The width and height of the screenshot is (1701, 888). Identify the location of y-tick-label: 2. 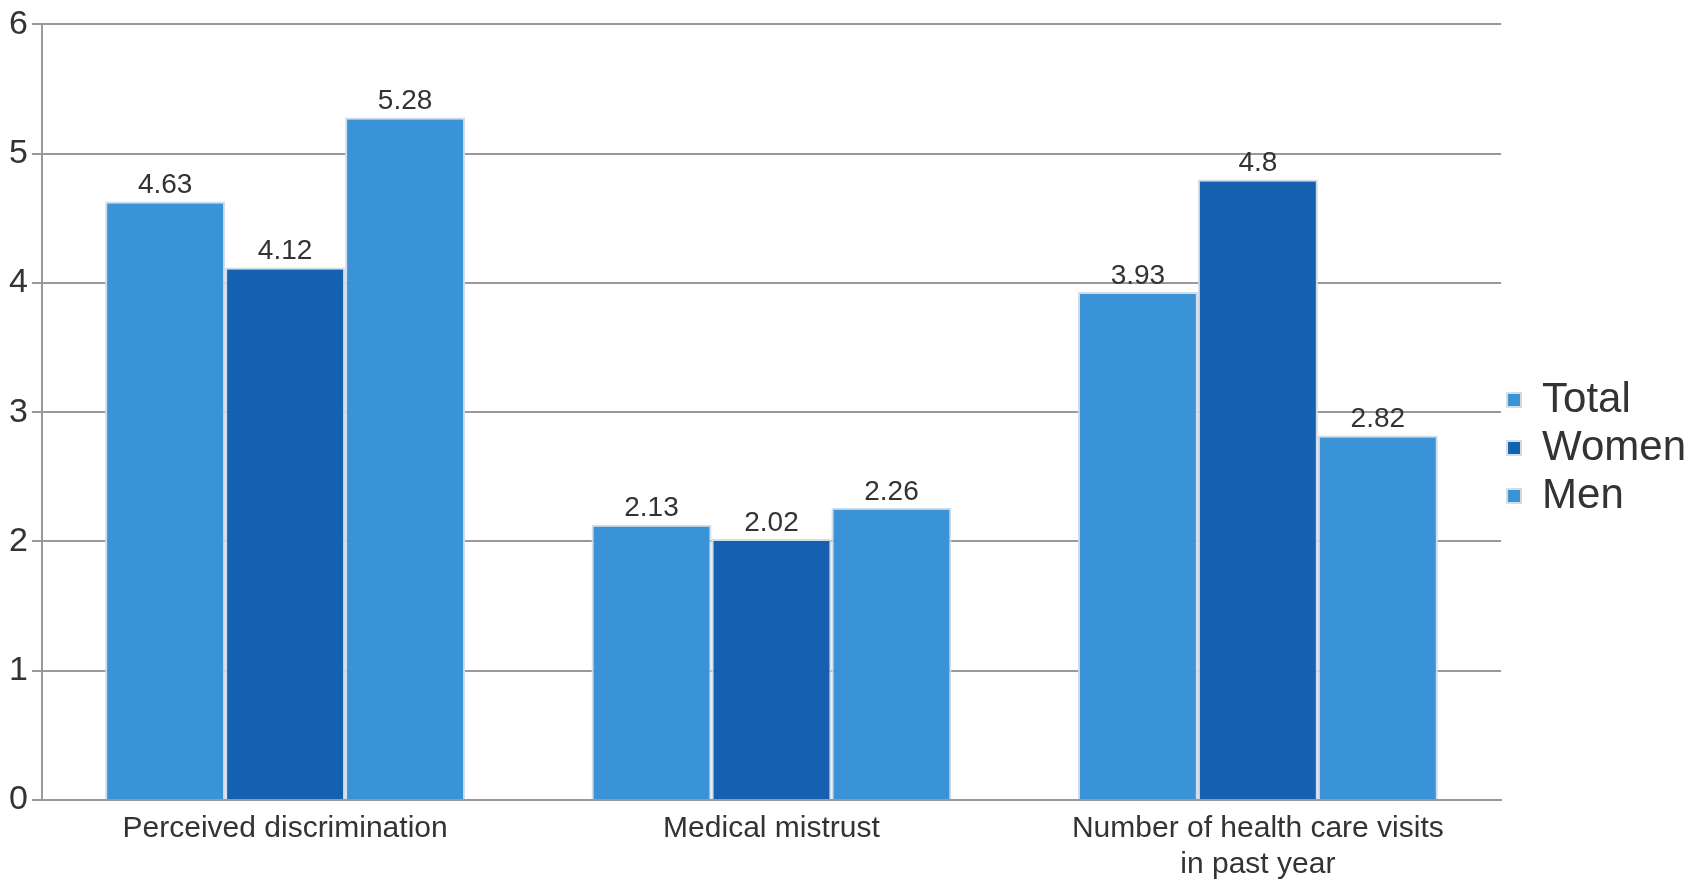
(18, 538).